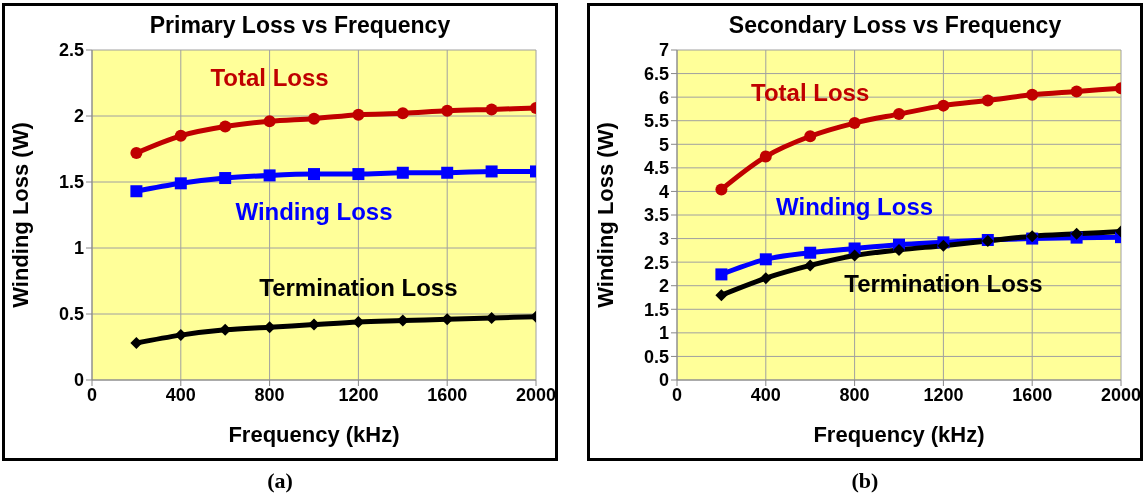 The image size is (1143, 495). Describe the element at coordinates (663, 97) in the screenshot. I see `y-tick-label: 6` at that location.